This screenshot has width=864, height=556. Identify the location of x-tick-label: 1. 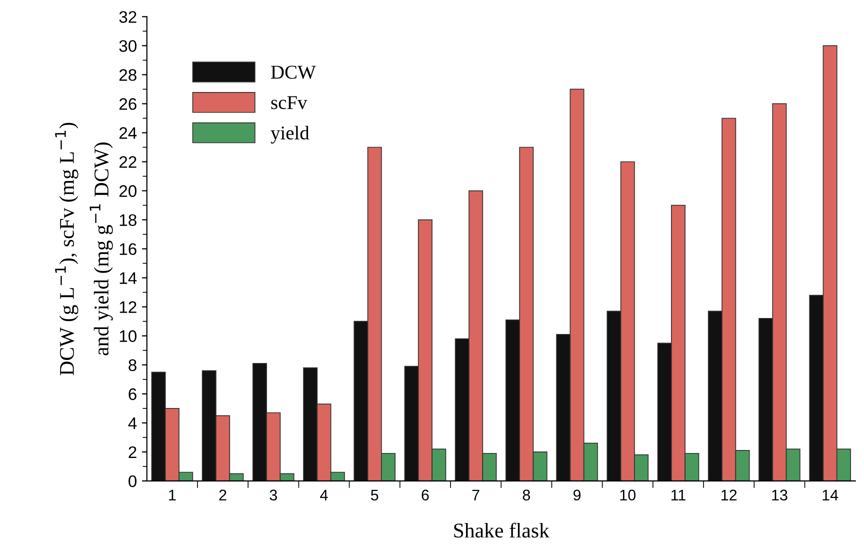
(172, 495).